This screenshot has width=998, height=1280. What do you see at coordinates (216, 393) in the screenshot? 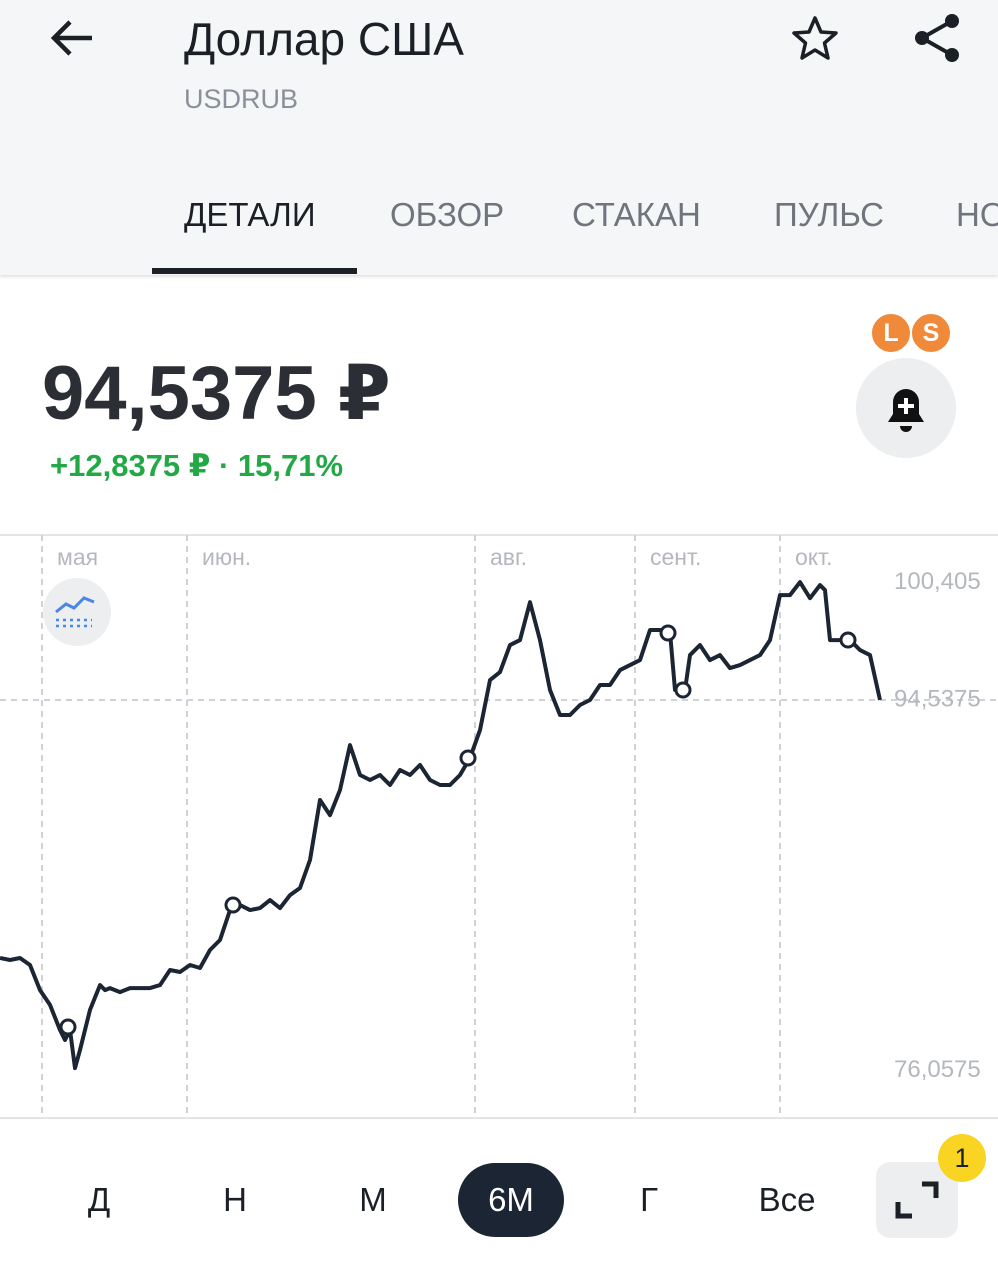
I see `price: 94,5375 ₽` at bounding box center [216, 393].